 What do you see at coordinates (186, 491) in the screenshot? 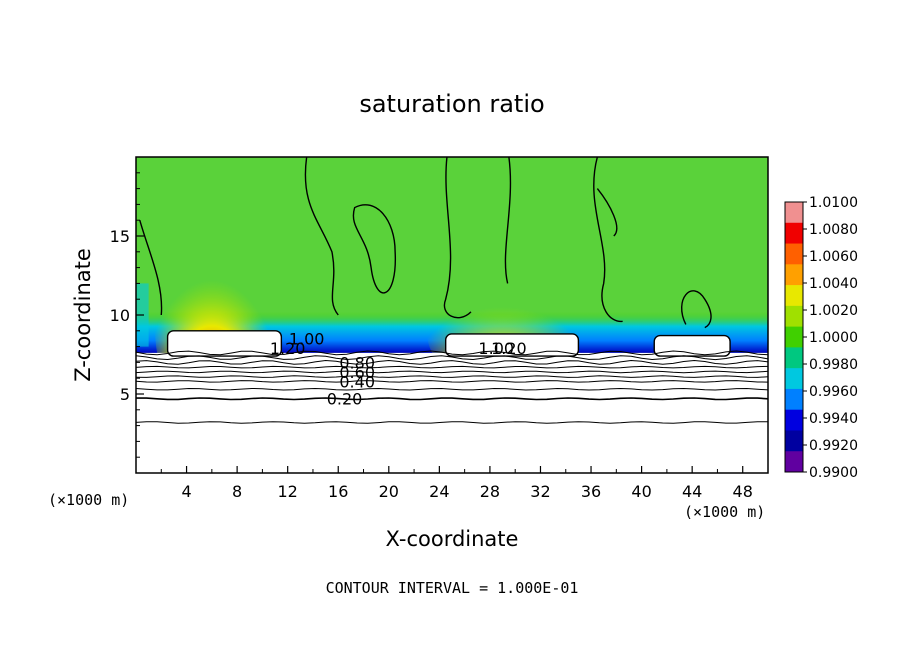
I see `x-tick-label: 4` at bounding box center [186, 491].